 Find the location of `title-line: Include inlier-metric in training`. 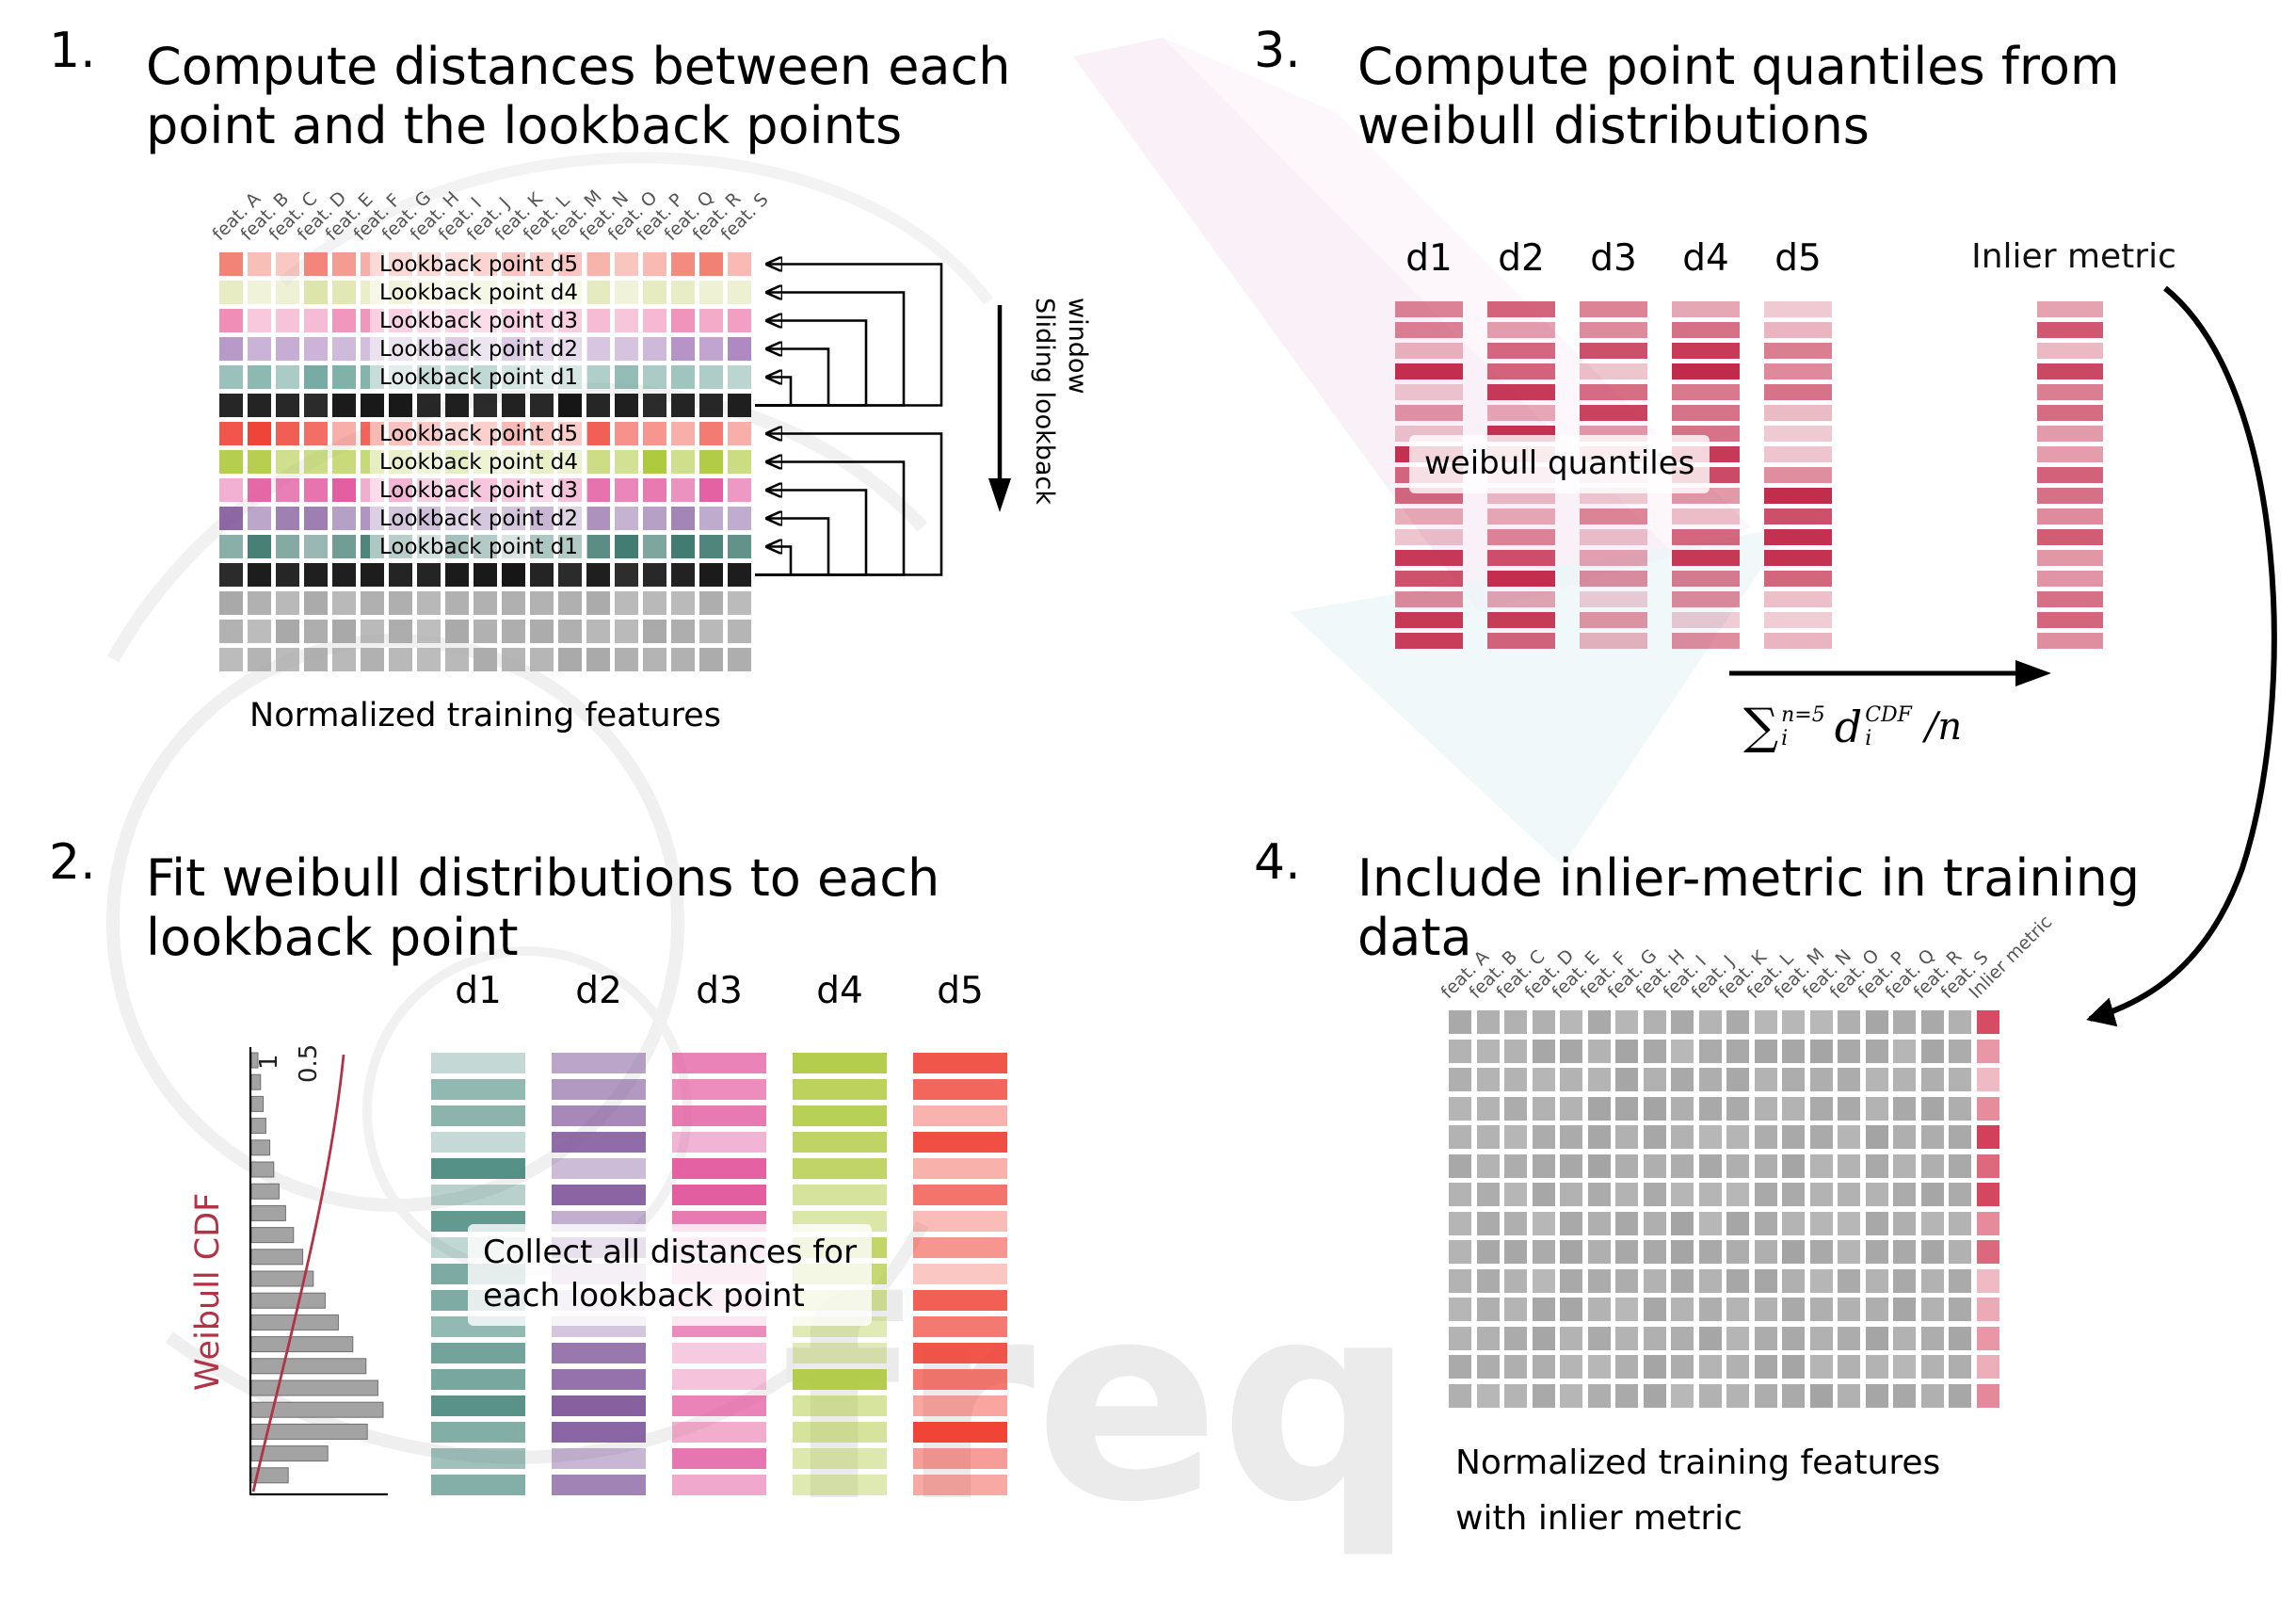

title-line: Include inlier-metric in training is located at coordinates (1749, 878).